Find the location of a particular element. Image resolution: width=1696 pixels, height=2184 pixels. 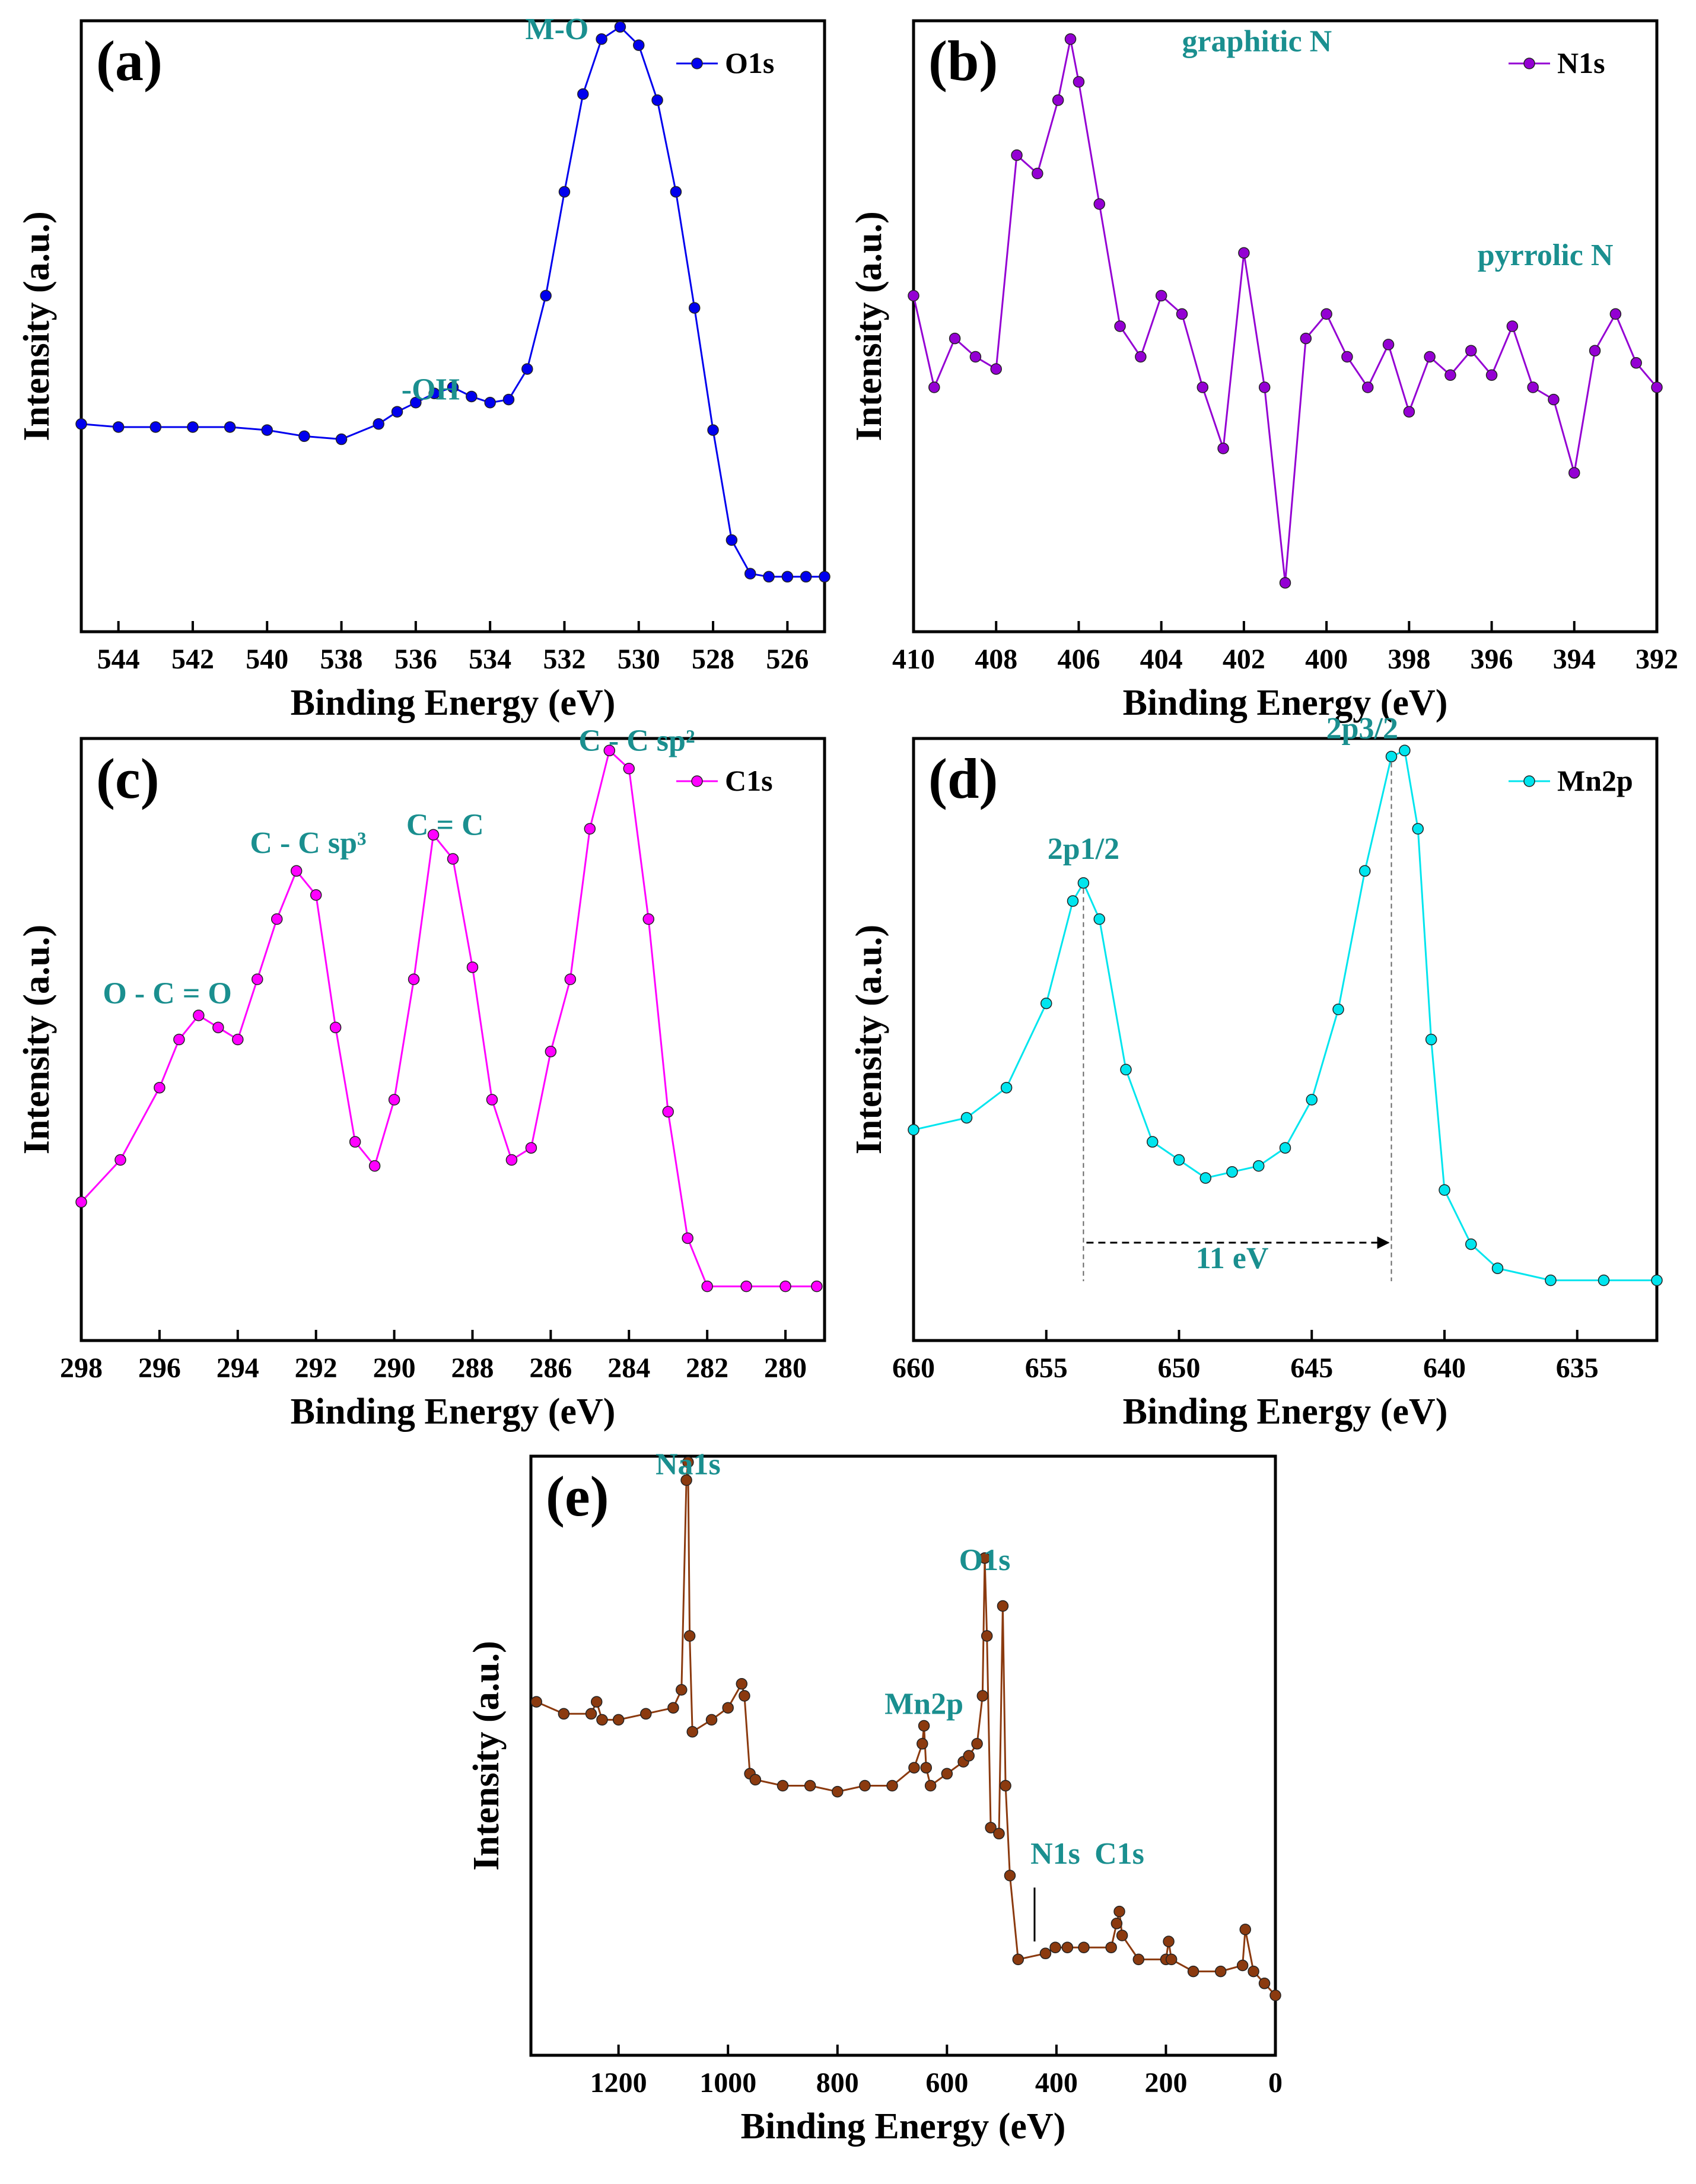

x-tick-label: 650 is located at coordinates (1179, 1368).